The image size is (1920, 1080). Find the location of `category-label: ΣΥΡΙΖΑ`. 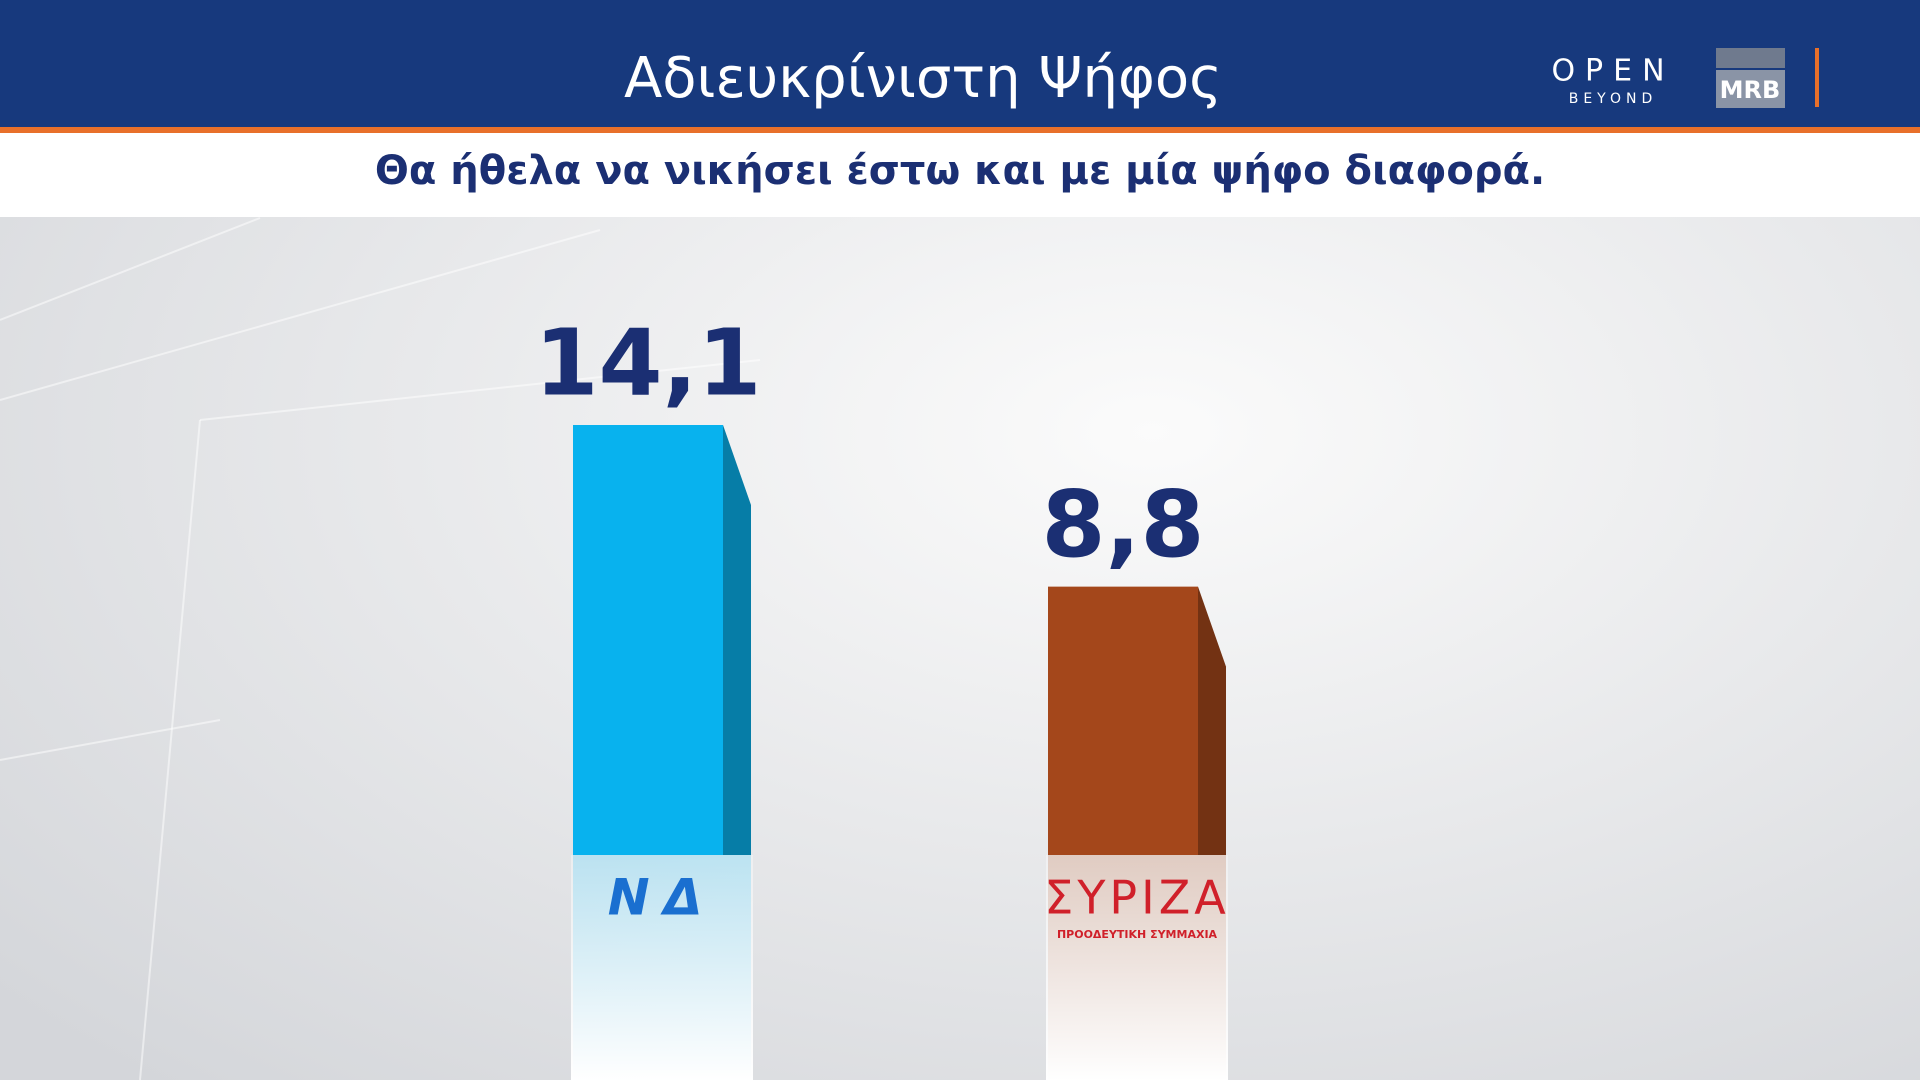

category-label: ΣΥΡΙΖΑ is located at coordinates (1136, 898).